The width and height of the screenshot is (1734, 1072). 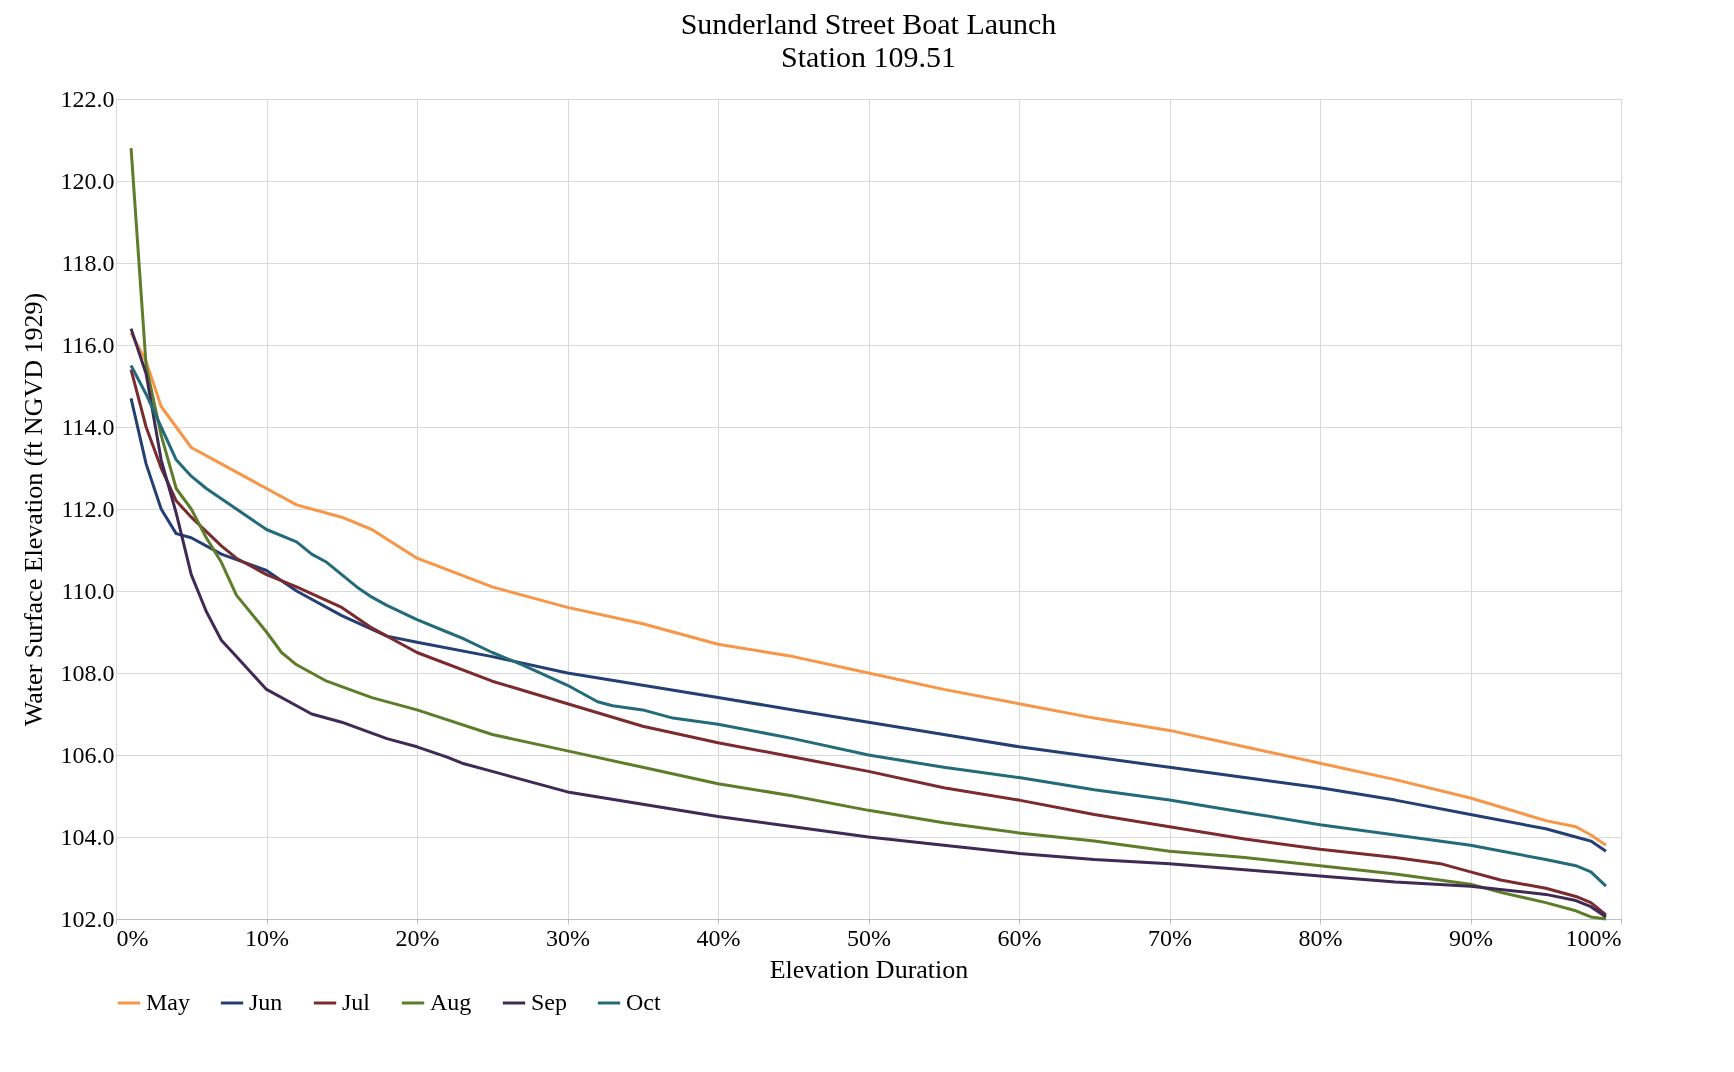 What do you see at coordinates (1170, 937) in the screenshot?
I see `x-tick-label: 70%` at bounding box center [1170, 937].